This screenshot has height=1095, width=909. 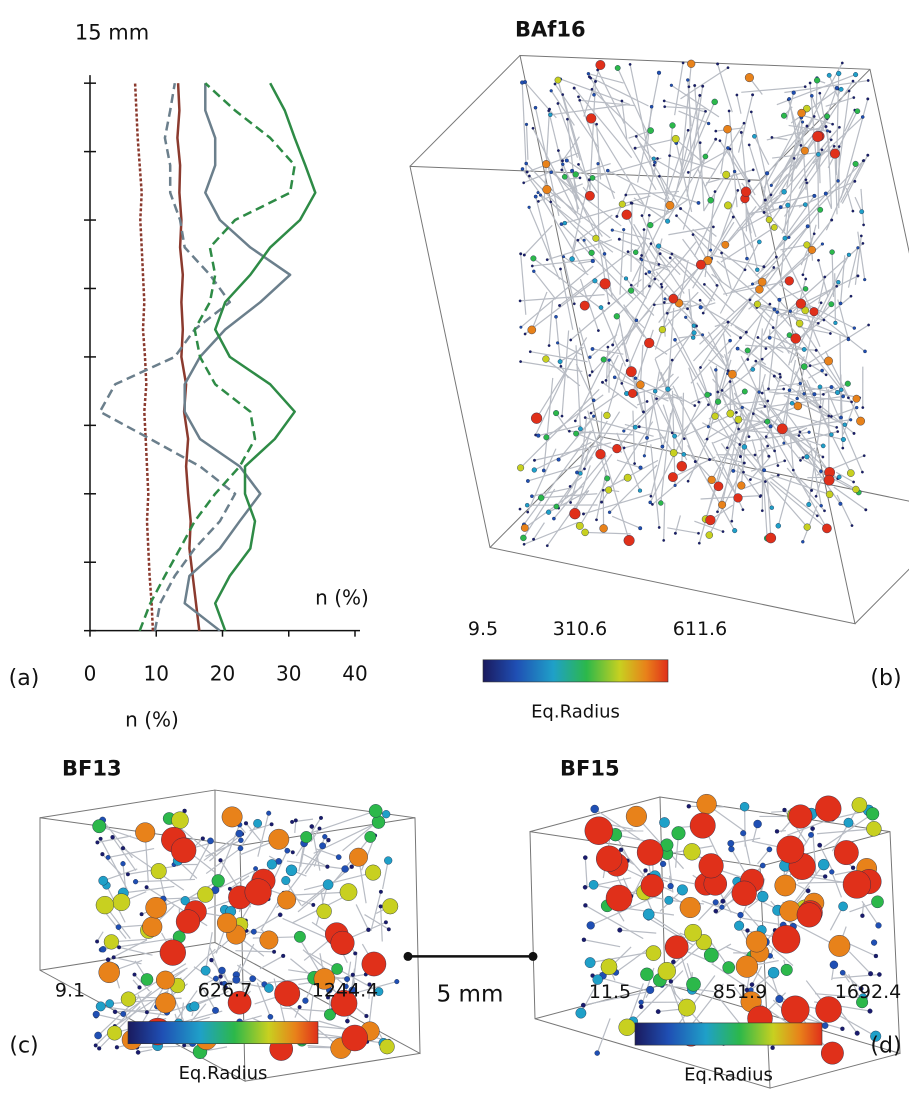 What do you see at coordinates (222, 674) in the screenshot?
I see `x-tick-label: 20` at bounding box center [222, 674].